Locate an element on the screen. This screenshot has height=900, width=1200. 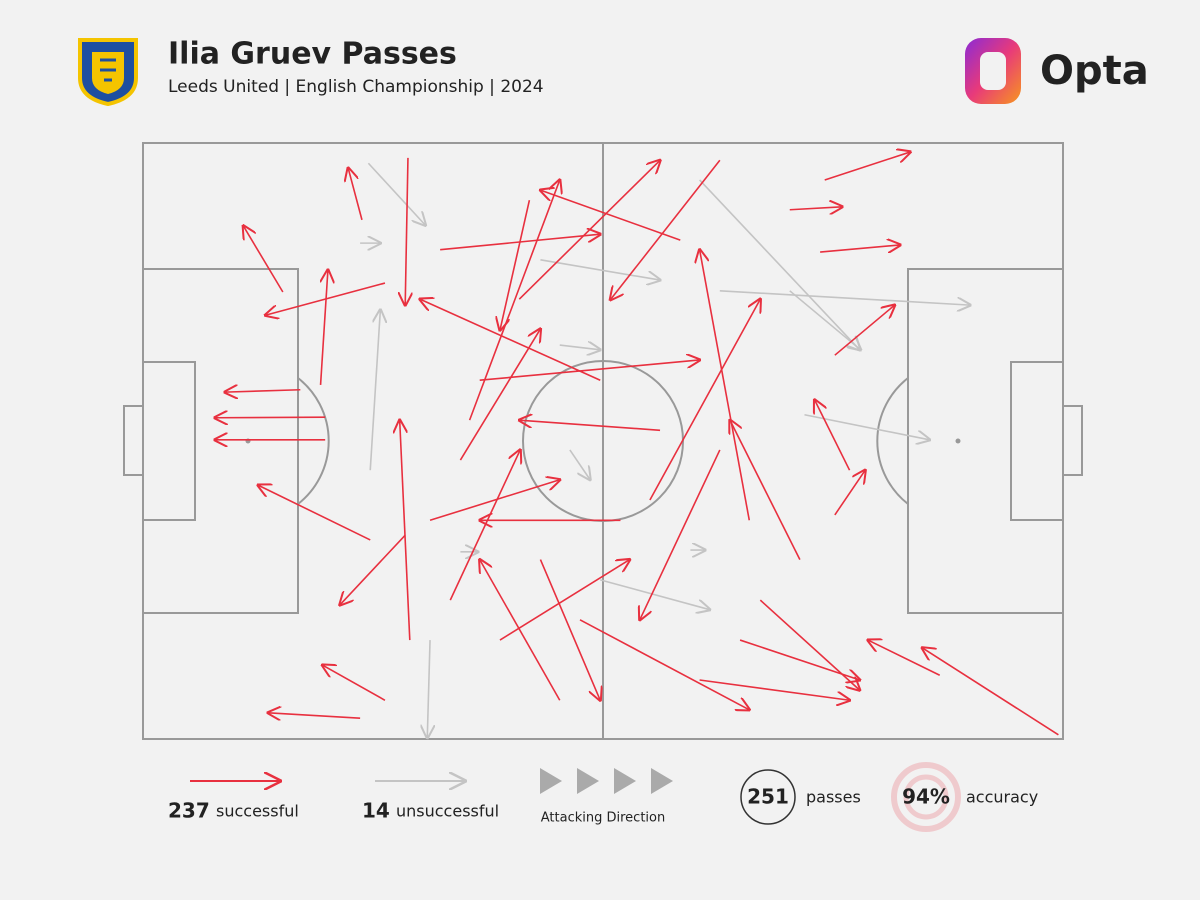
legend-count: 14 is located at coordinates (376, 811).